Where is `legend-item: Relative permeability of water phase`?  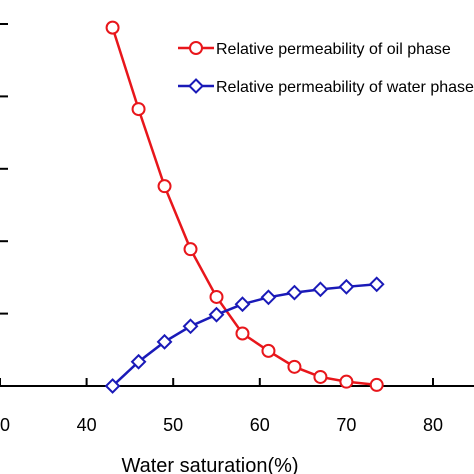
legend-item: Relative permeability of water phase is located at coordinates (326, 87).